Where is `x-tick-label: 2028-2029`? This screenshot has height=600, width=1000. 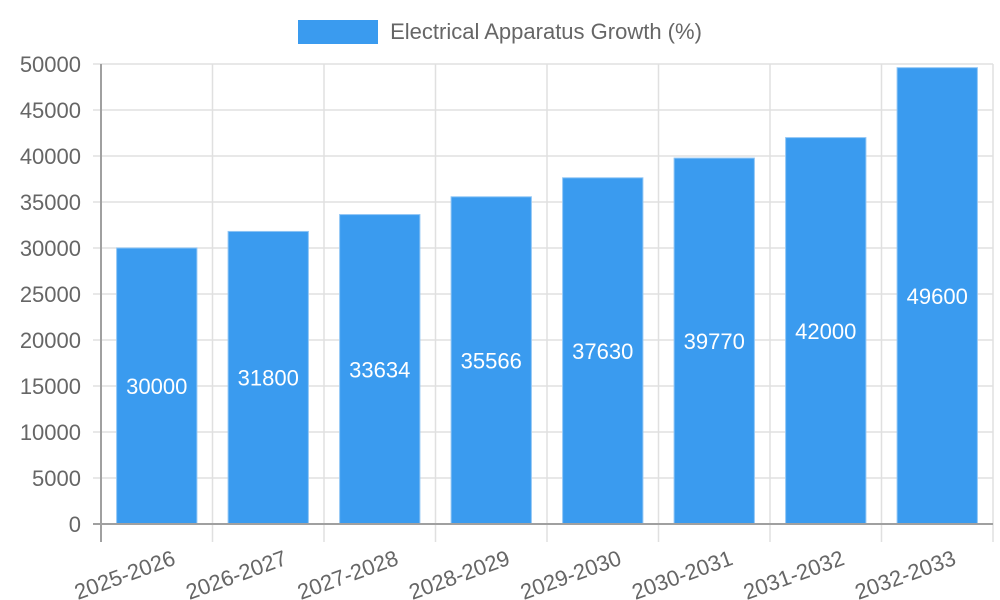 x-tick-label: 2028-2029 is located at coordinates (459, 572).